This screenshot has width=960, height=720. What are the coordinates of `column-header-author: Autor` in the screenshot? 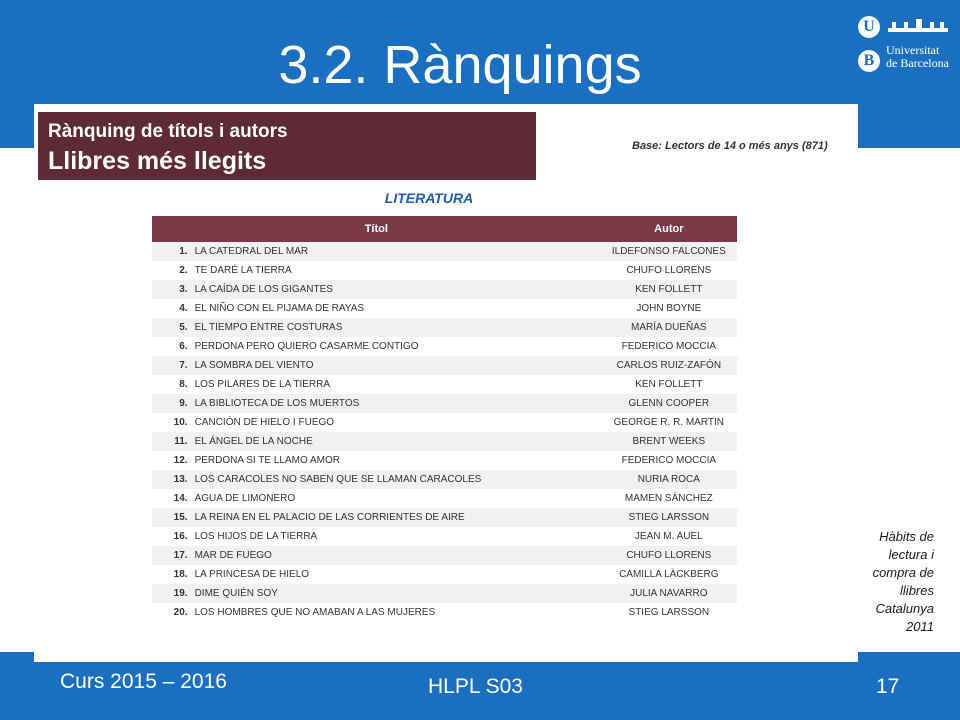 It's located at (668, 229).